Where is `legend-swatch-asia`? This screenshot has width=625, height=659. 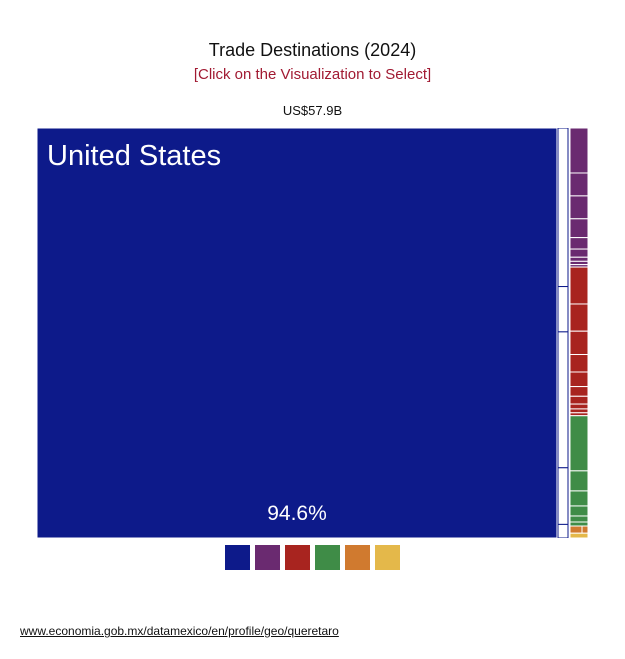
legend-swatch-asia is located at coordinates (297, 557).